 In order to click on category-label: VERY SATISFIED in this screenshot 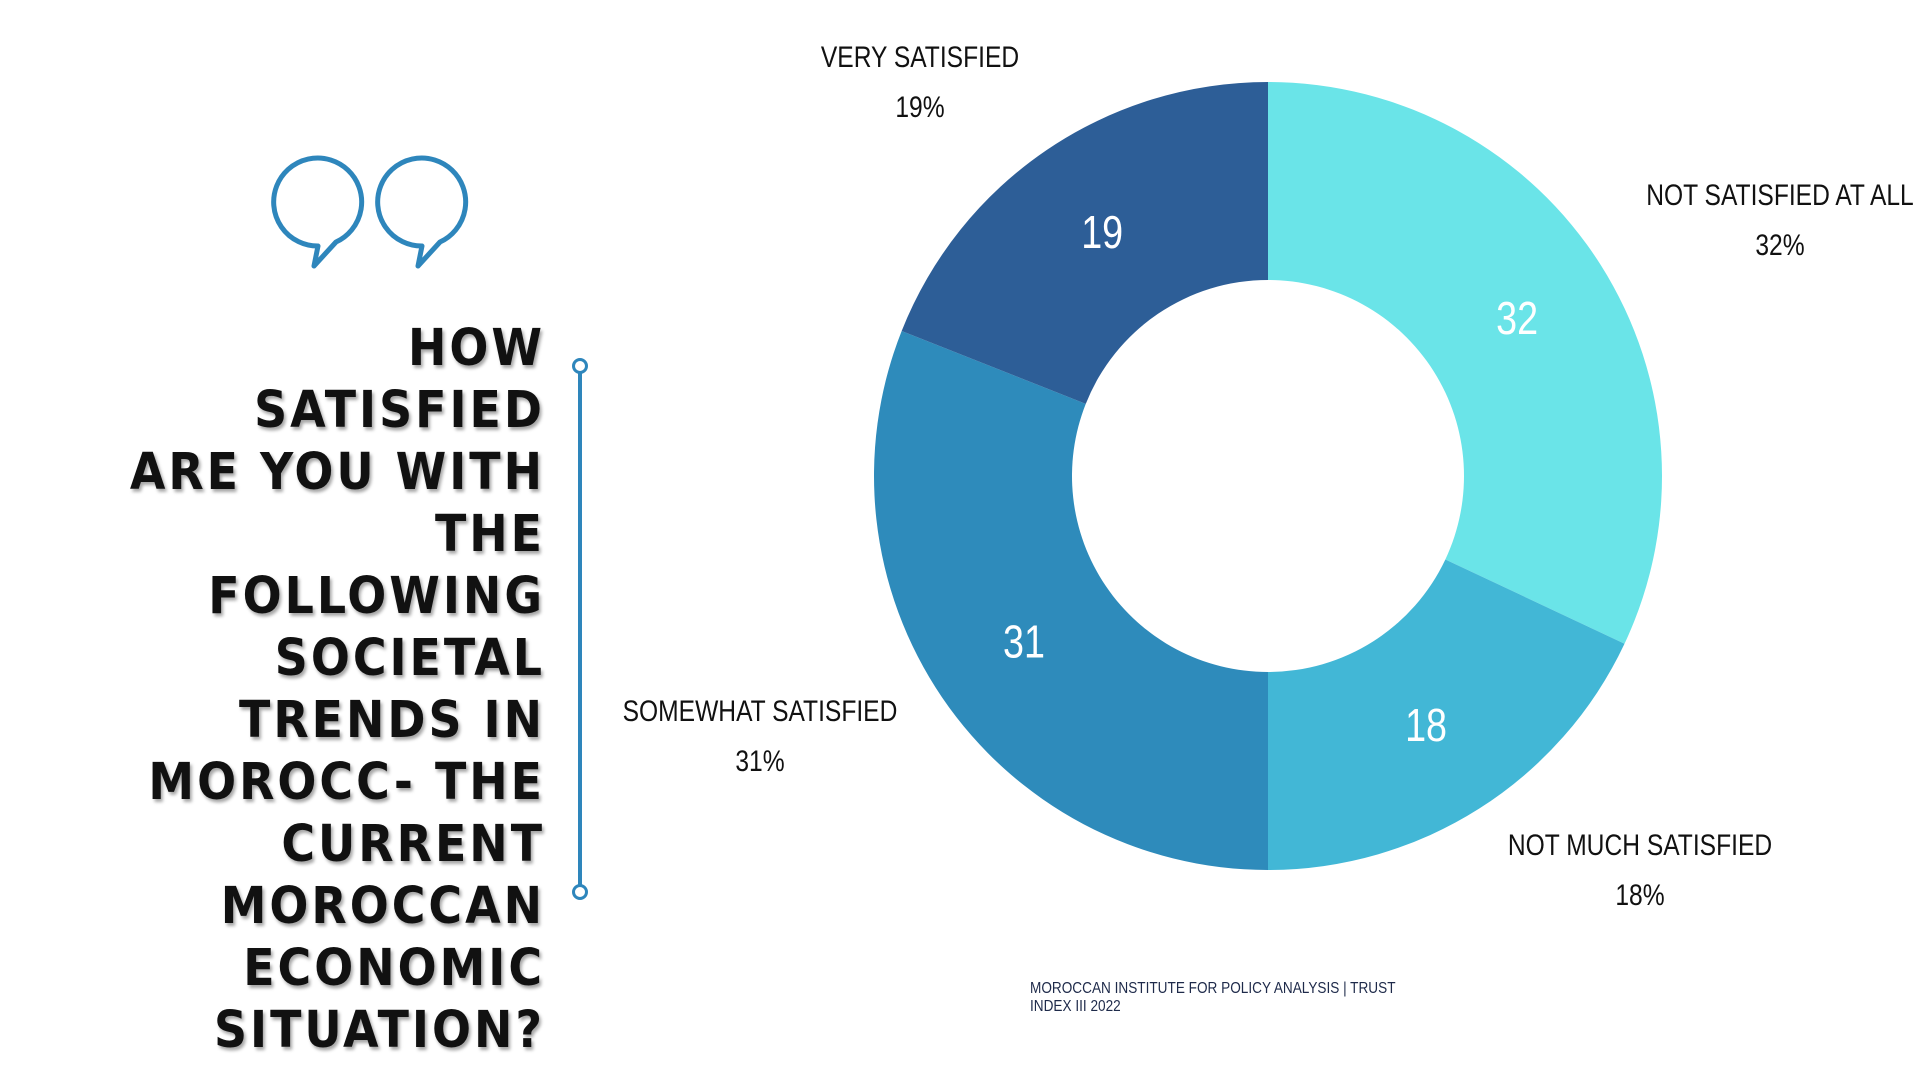, I will do `click(920, 57)`.